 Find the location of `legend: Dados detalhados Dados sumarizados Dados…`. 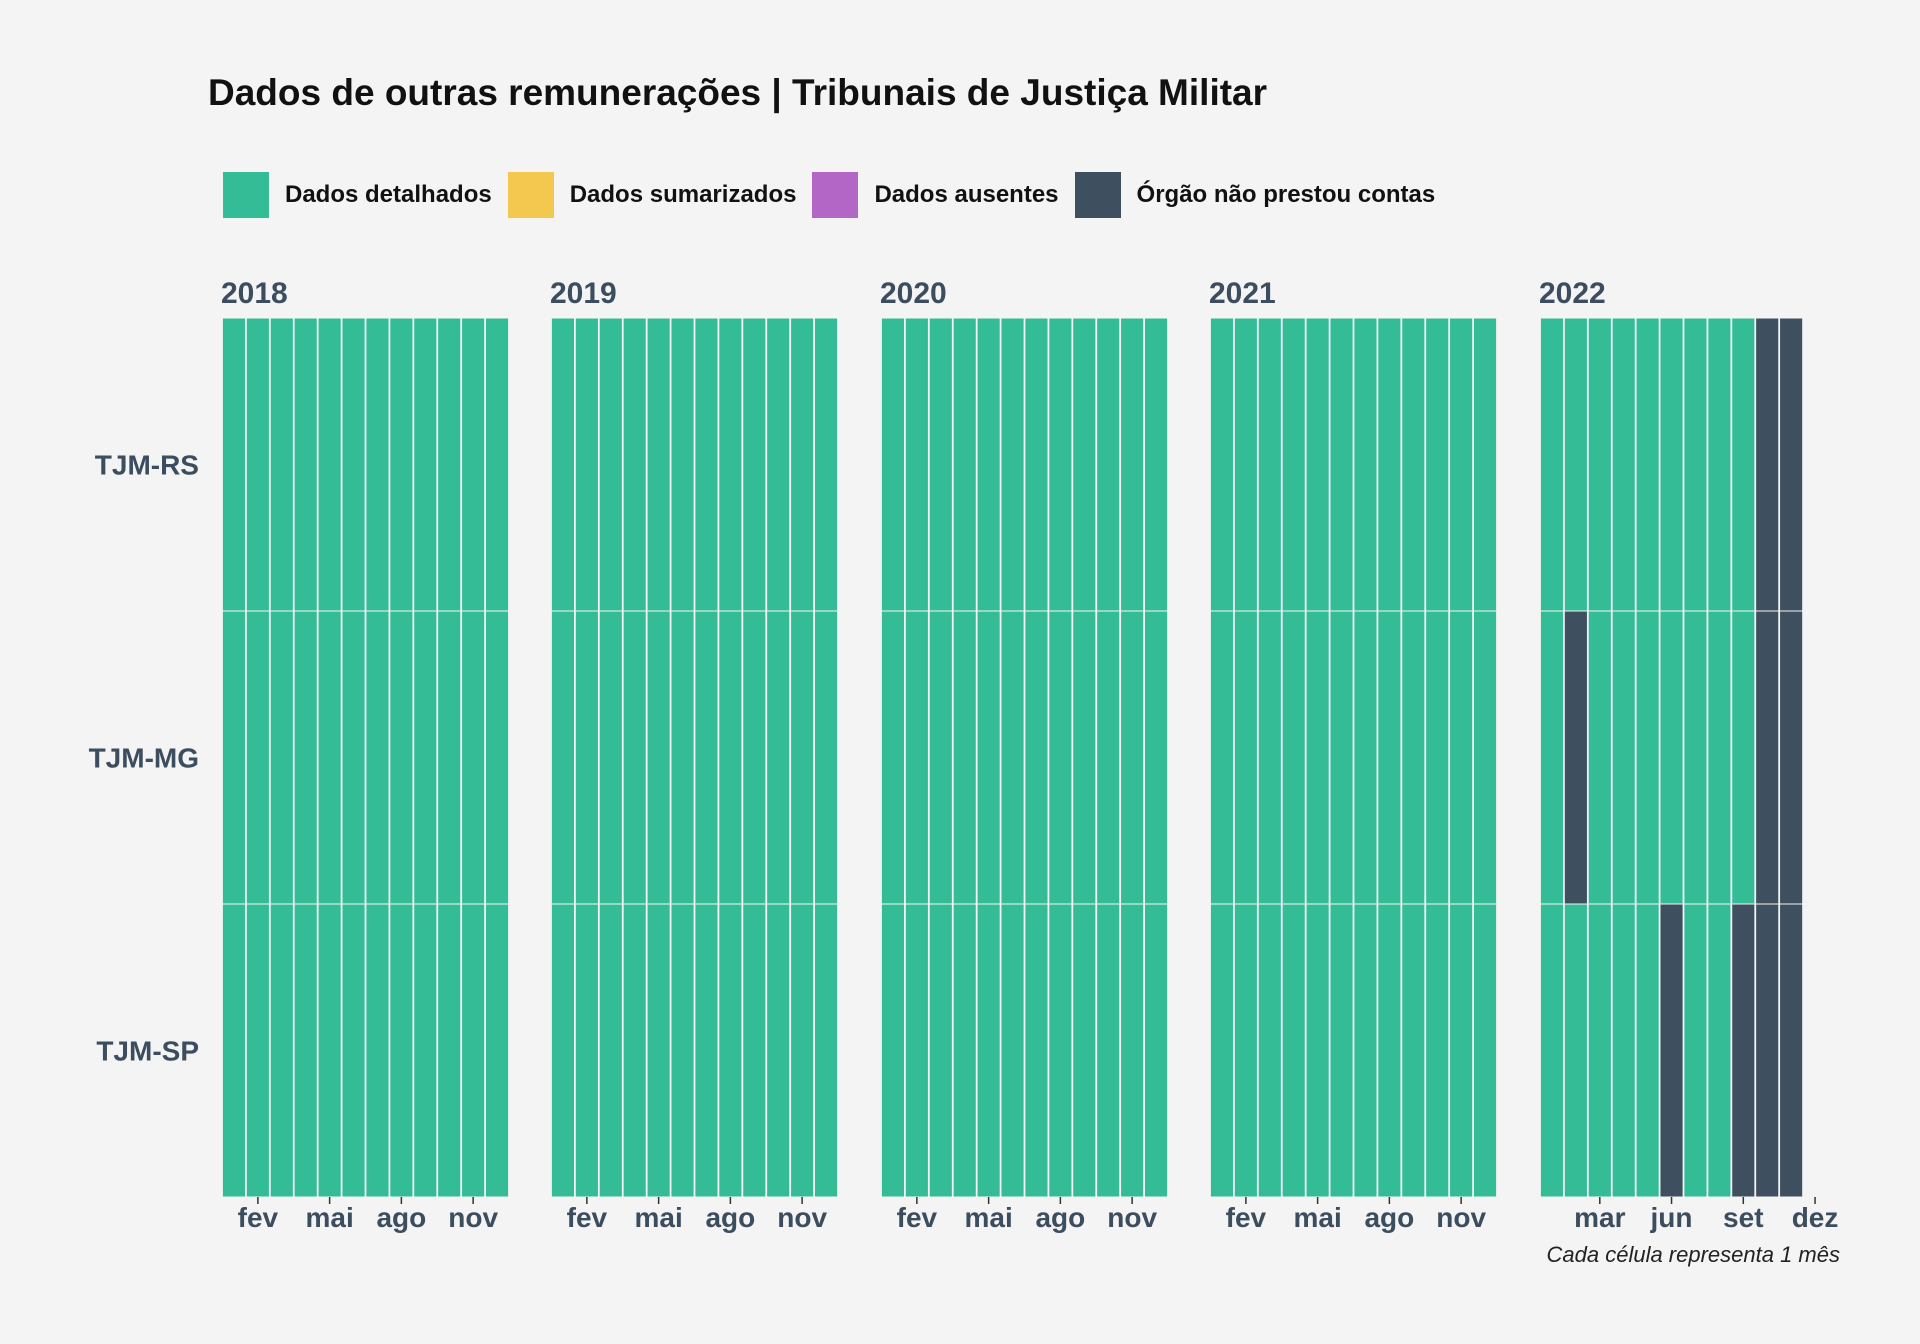

legend: Dados detalhados Dados sumarizados Dados… is located at coordinates (837, 195).